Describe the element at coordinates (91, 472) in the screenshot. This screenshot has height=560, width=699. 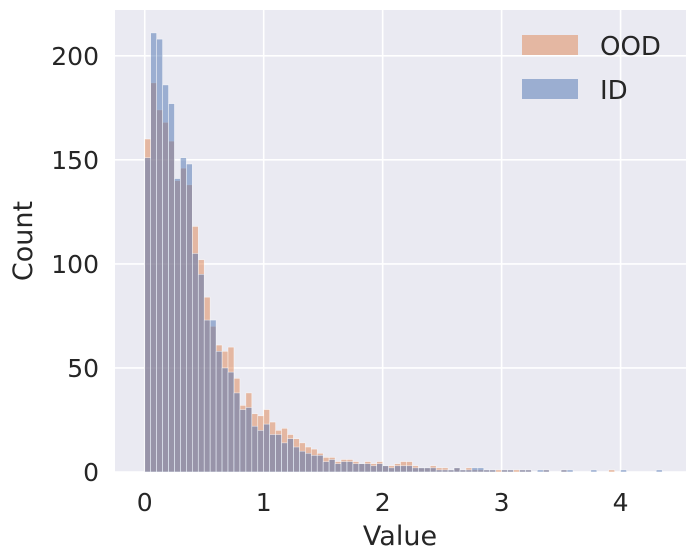
I see `y-tick-label: 0` at that location.